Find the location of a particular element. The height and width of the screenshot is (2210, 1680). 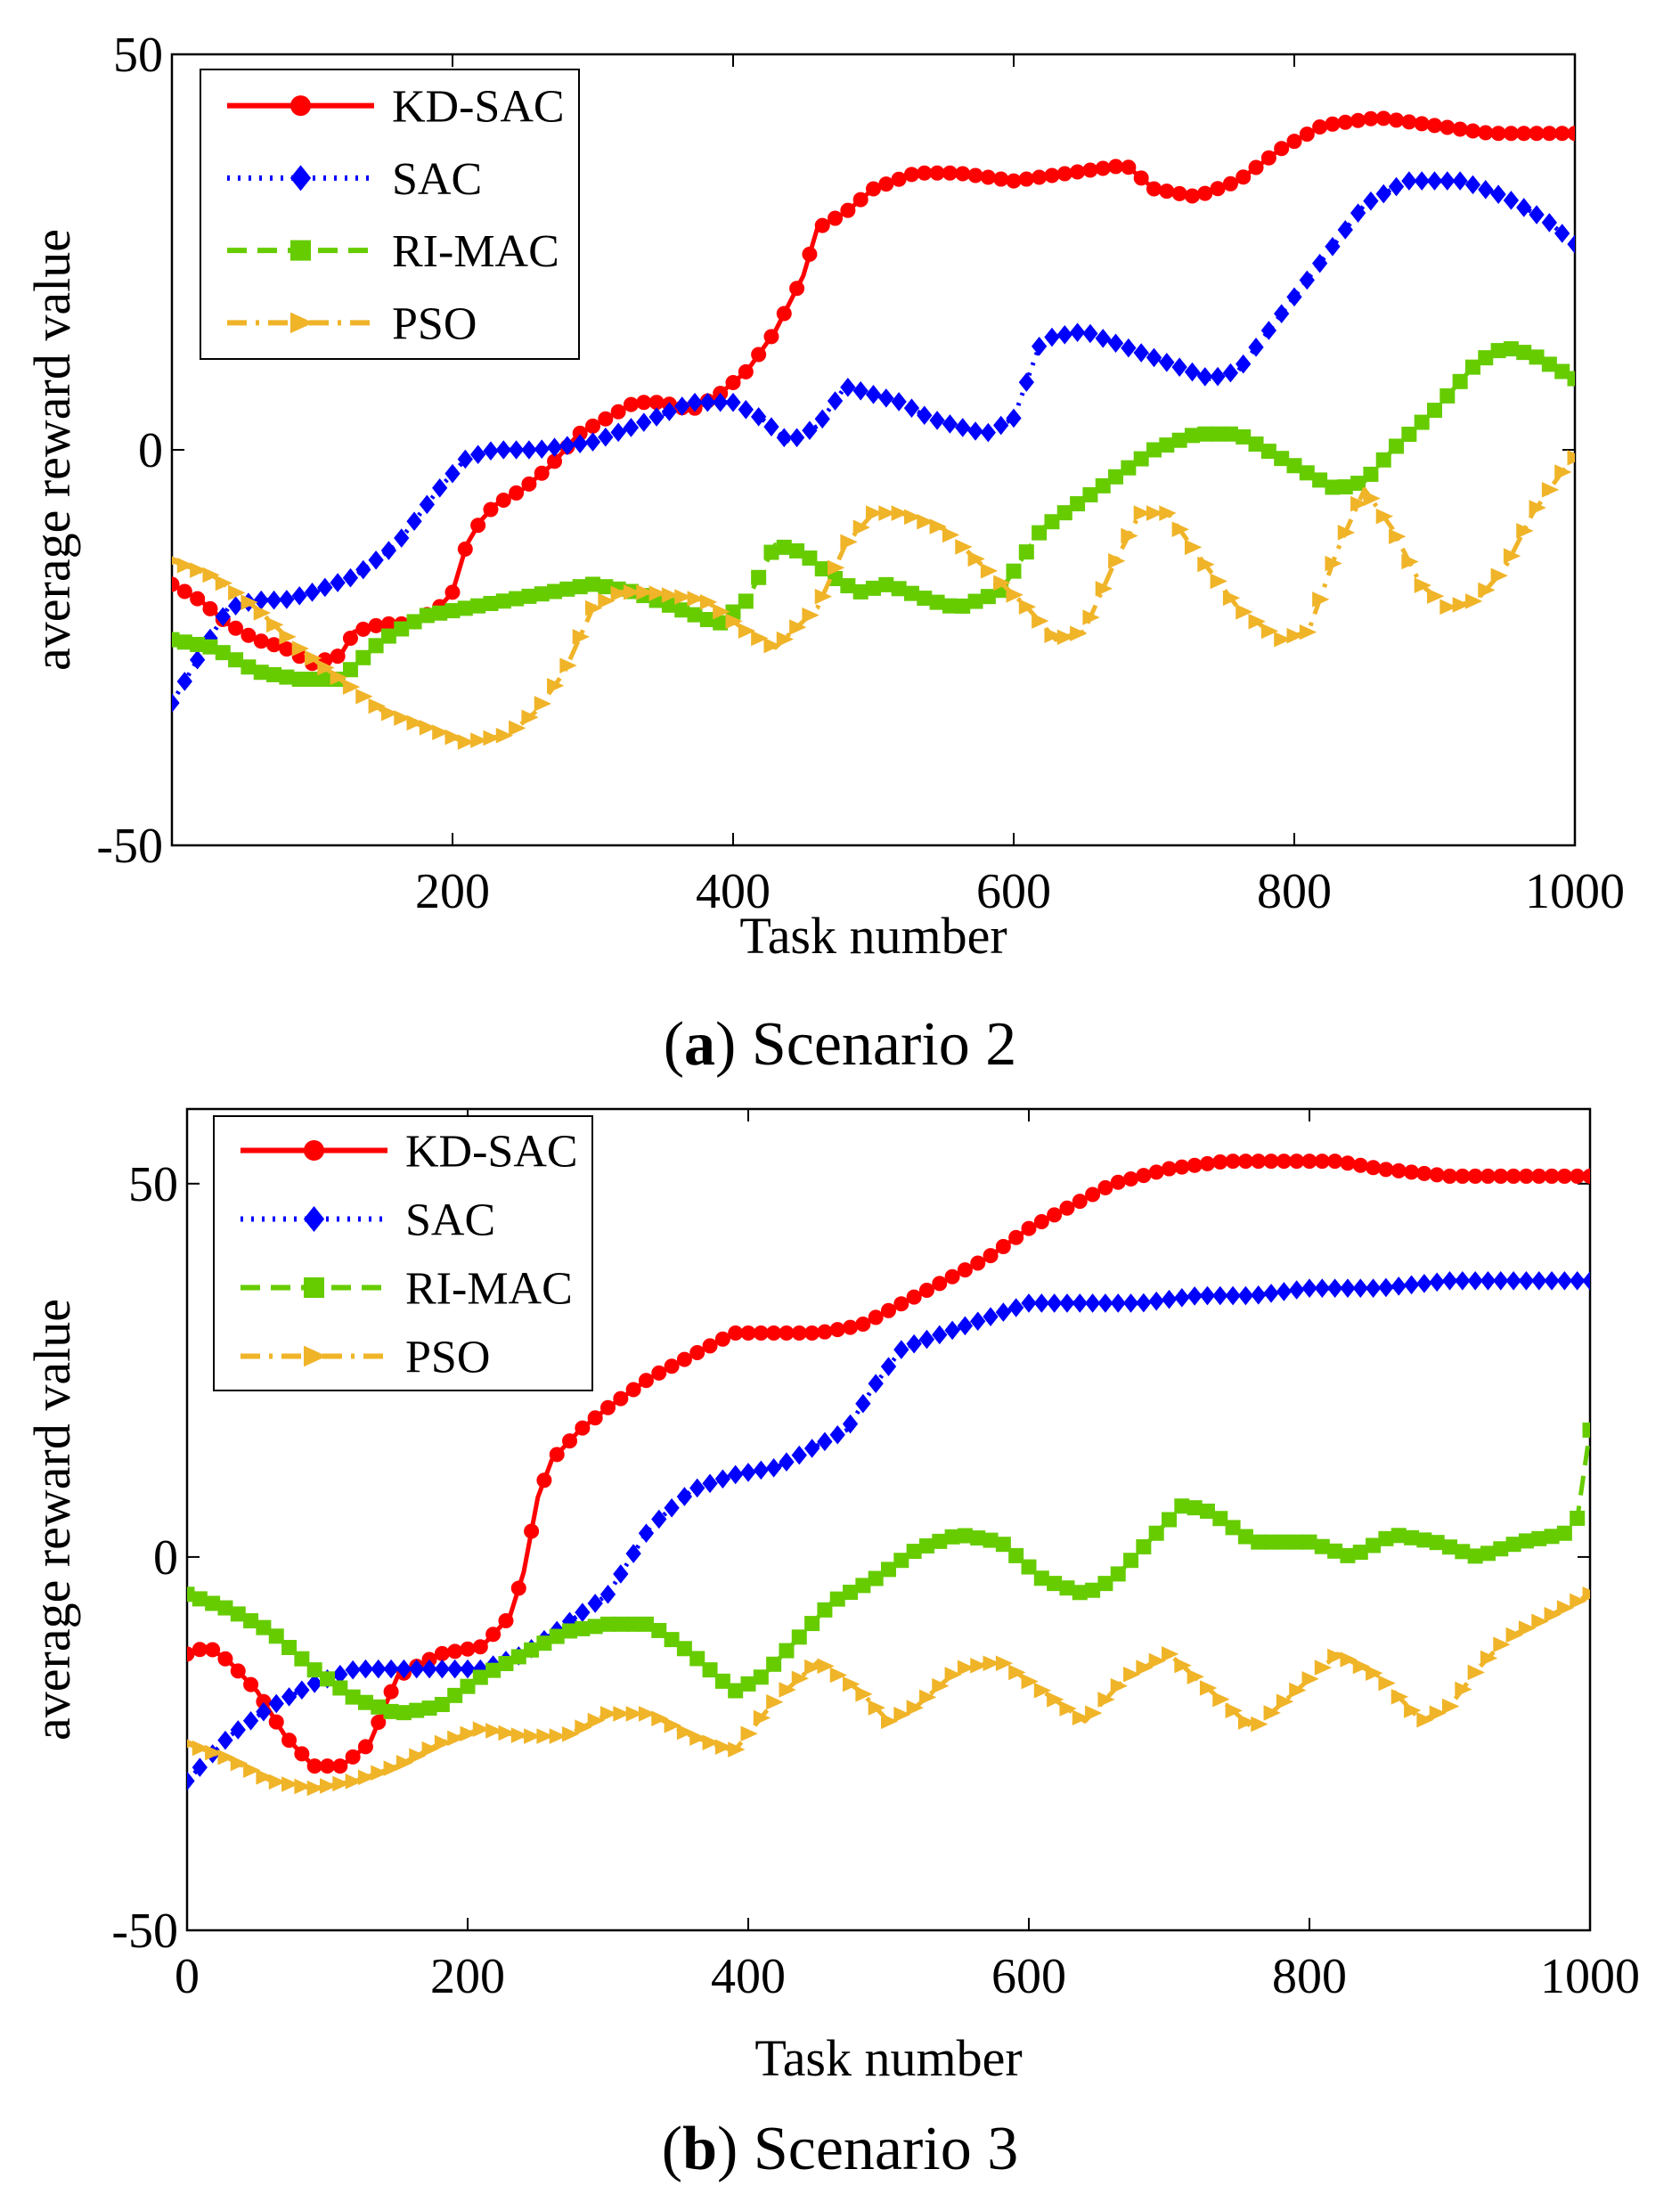

legend-swatch-marker is located at coordinates (300, 106).